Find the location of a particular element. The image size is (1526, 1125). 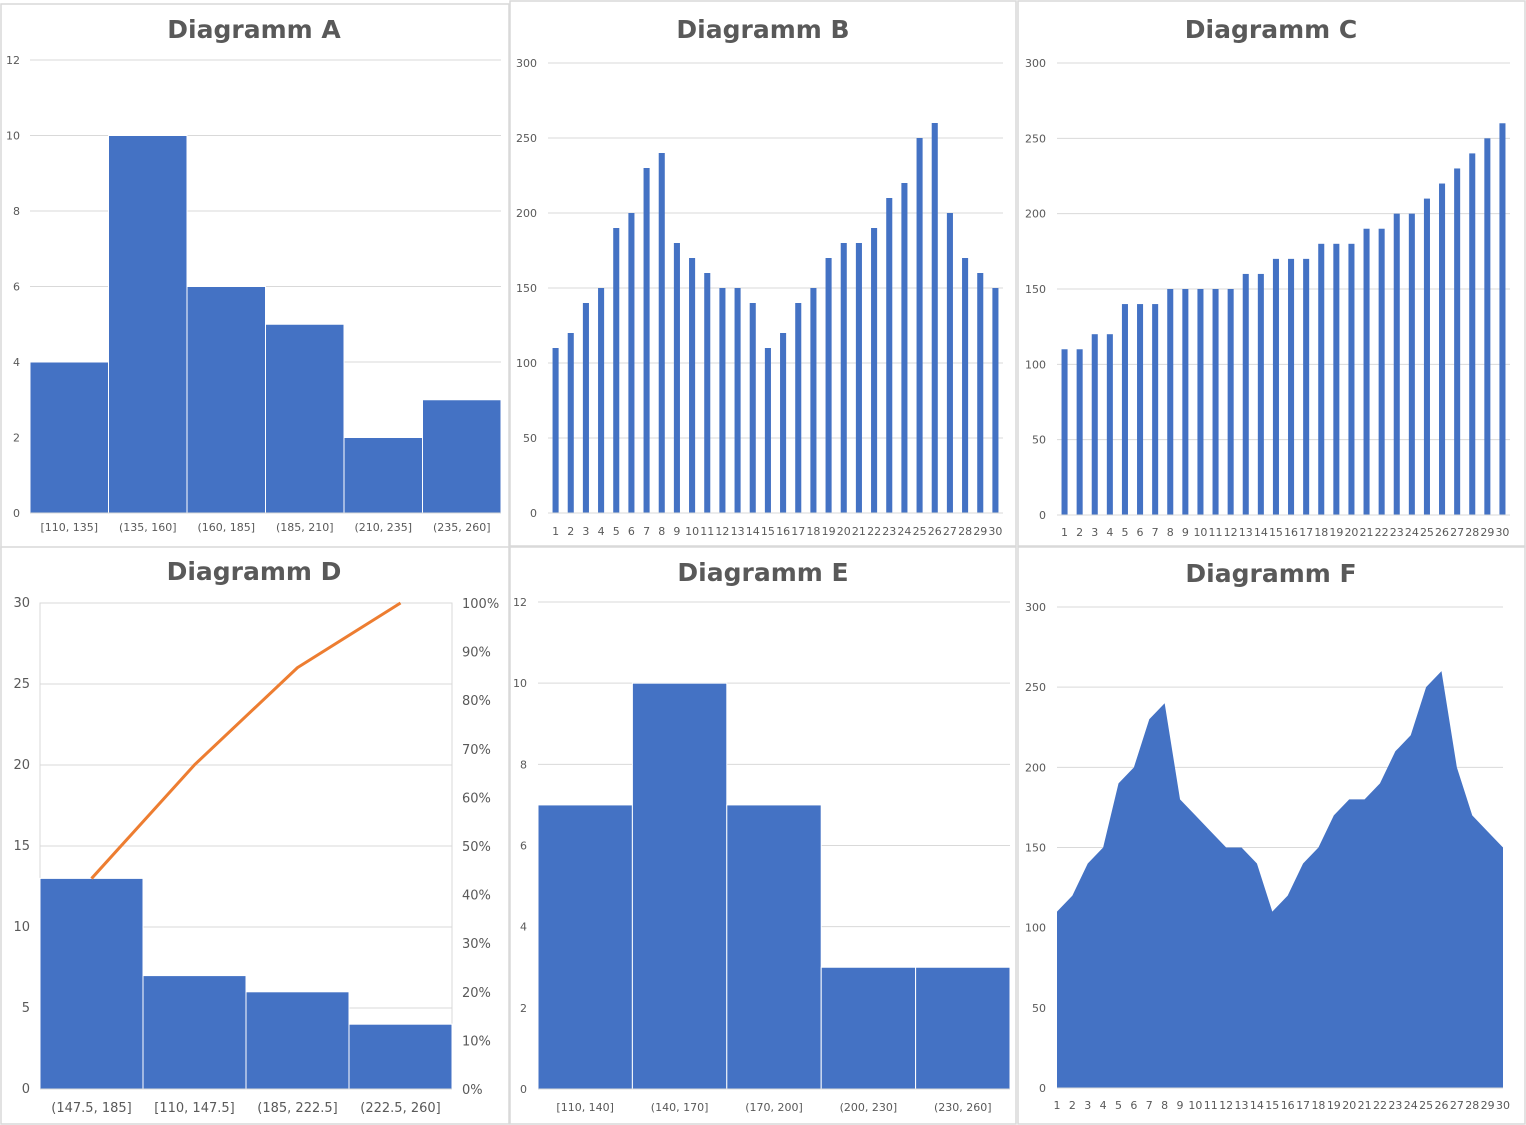

x-tick-label: 17 is located at coordinates (1306, 532).